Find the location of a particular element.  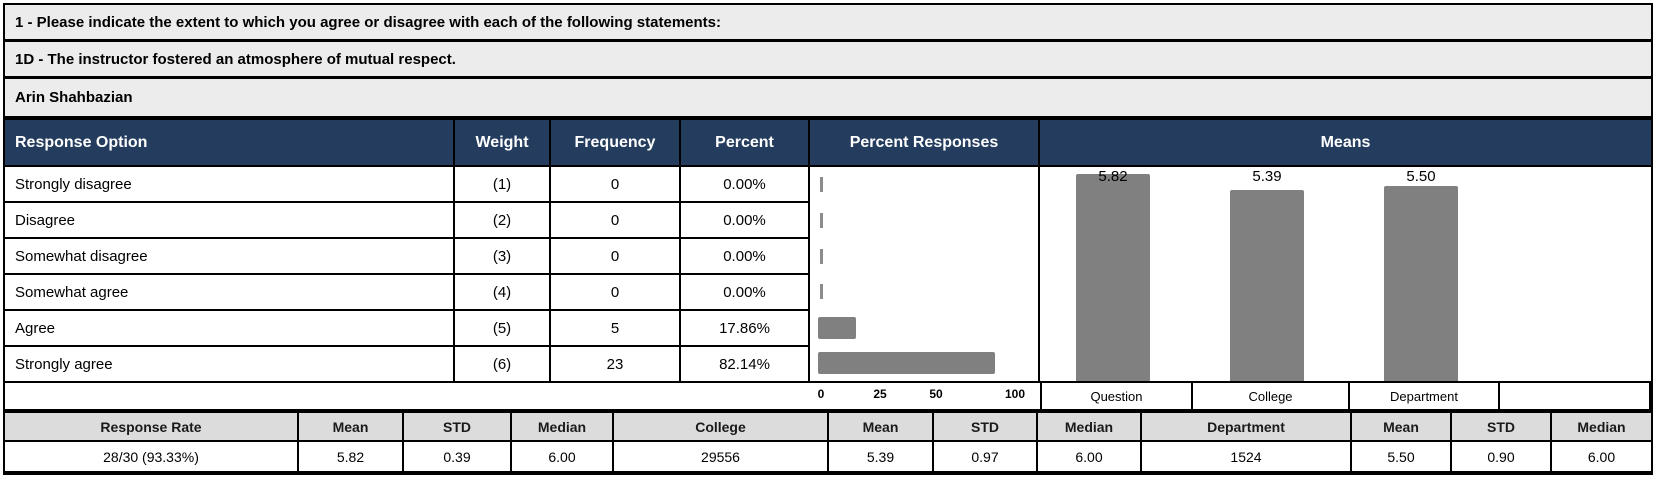

column-header-means: Means is located at coordinates (1345, 143).